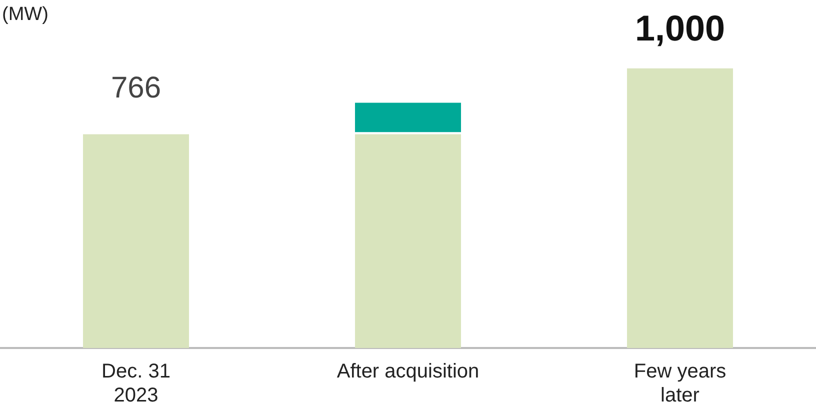  Describe the element at coordinates (136, 383) in the screenshot. I see `x-tick-label: Dec. 31 2023` at that location.